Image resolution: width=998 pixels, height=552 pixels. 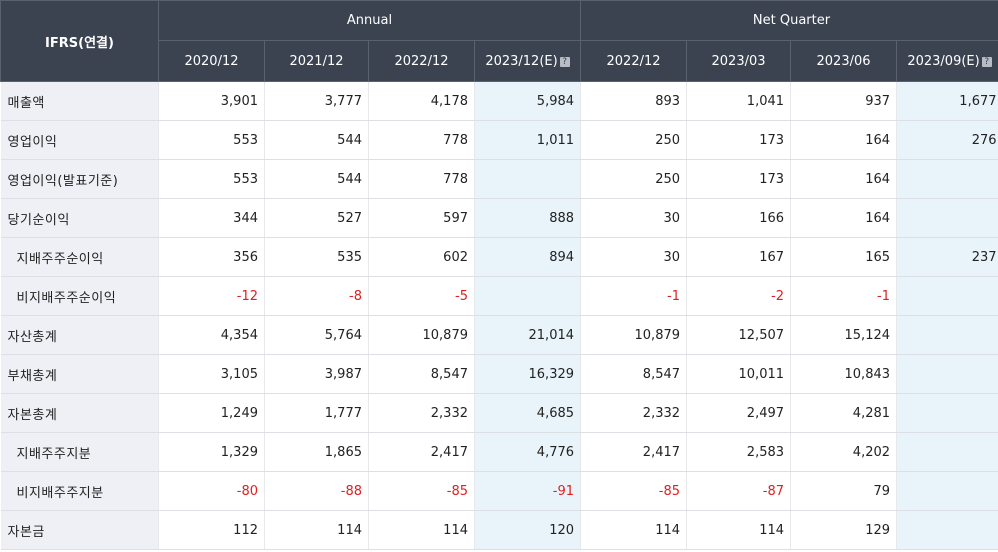 I want to click on period-header: 2023/06, so click(x=844, y=61).